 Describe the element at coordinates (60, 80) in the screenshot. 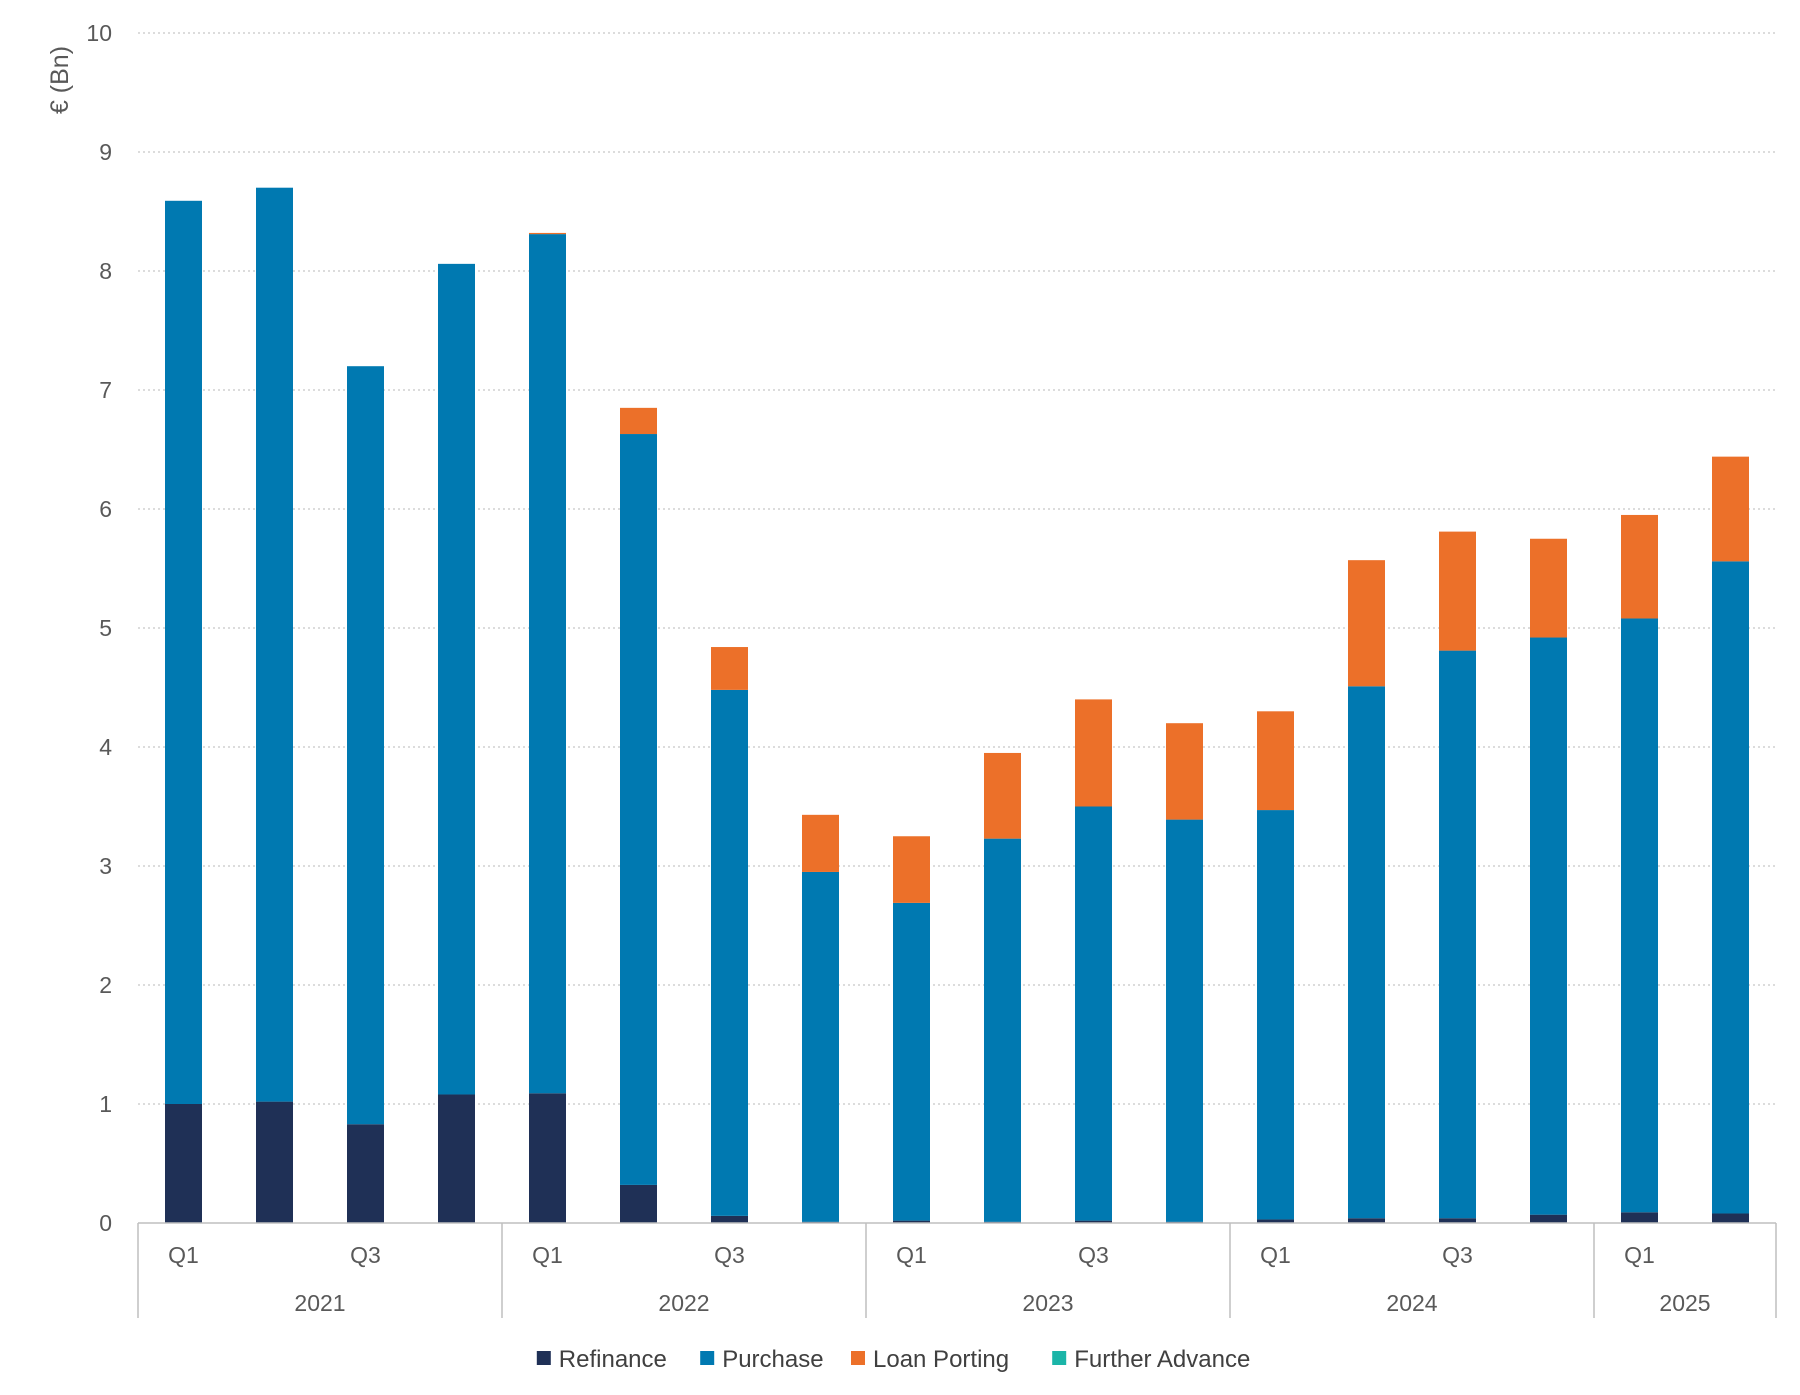

I see `y-axis-title: € (Bn)` at that location.